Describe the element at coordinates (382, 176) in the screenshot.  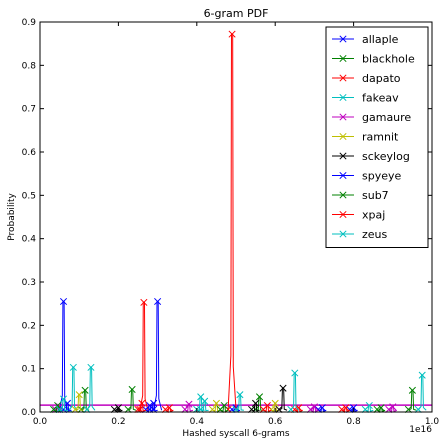
I see `legend-label: spyeye` at that location.